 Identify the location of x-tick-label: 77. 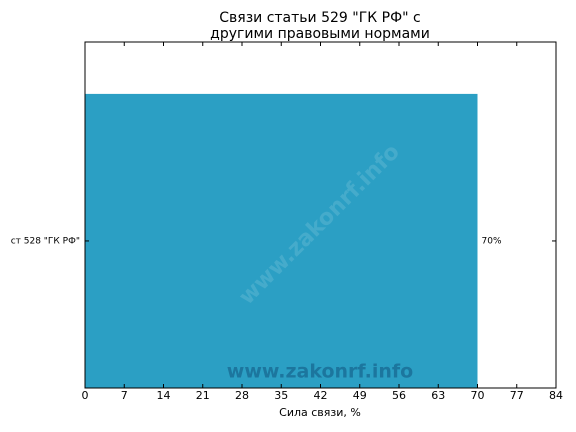
(517, 395).